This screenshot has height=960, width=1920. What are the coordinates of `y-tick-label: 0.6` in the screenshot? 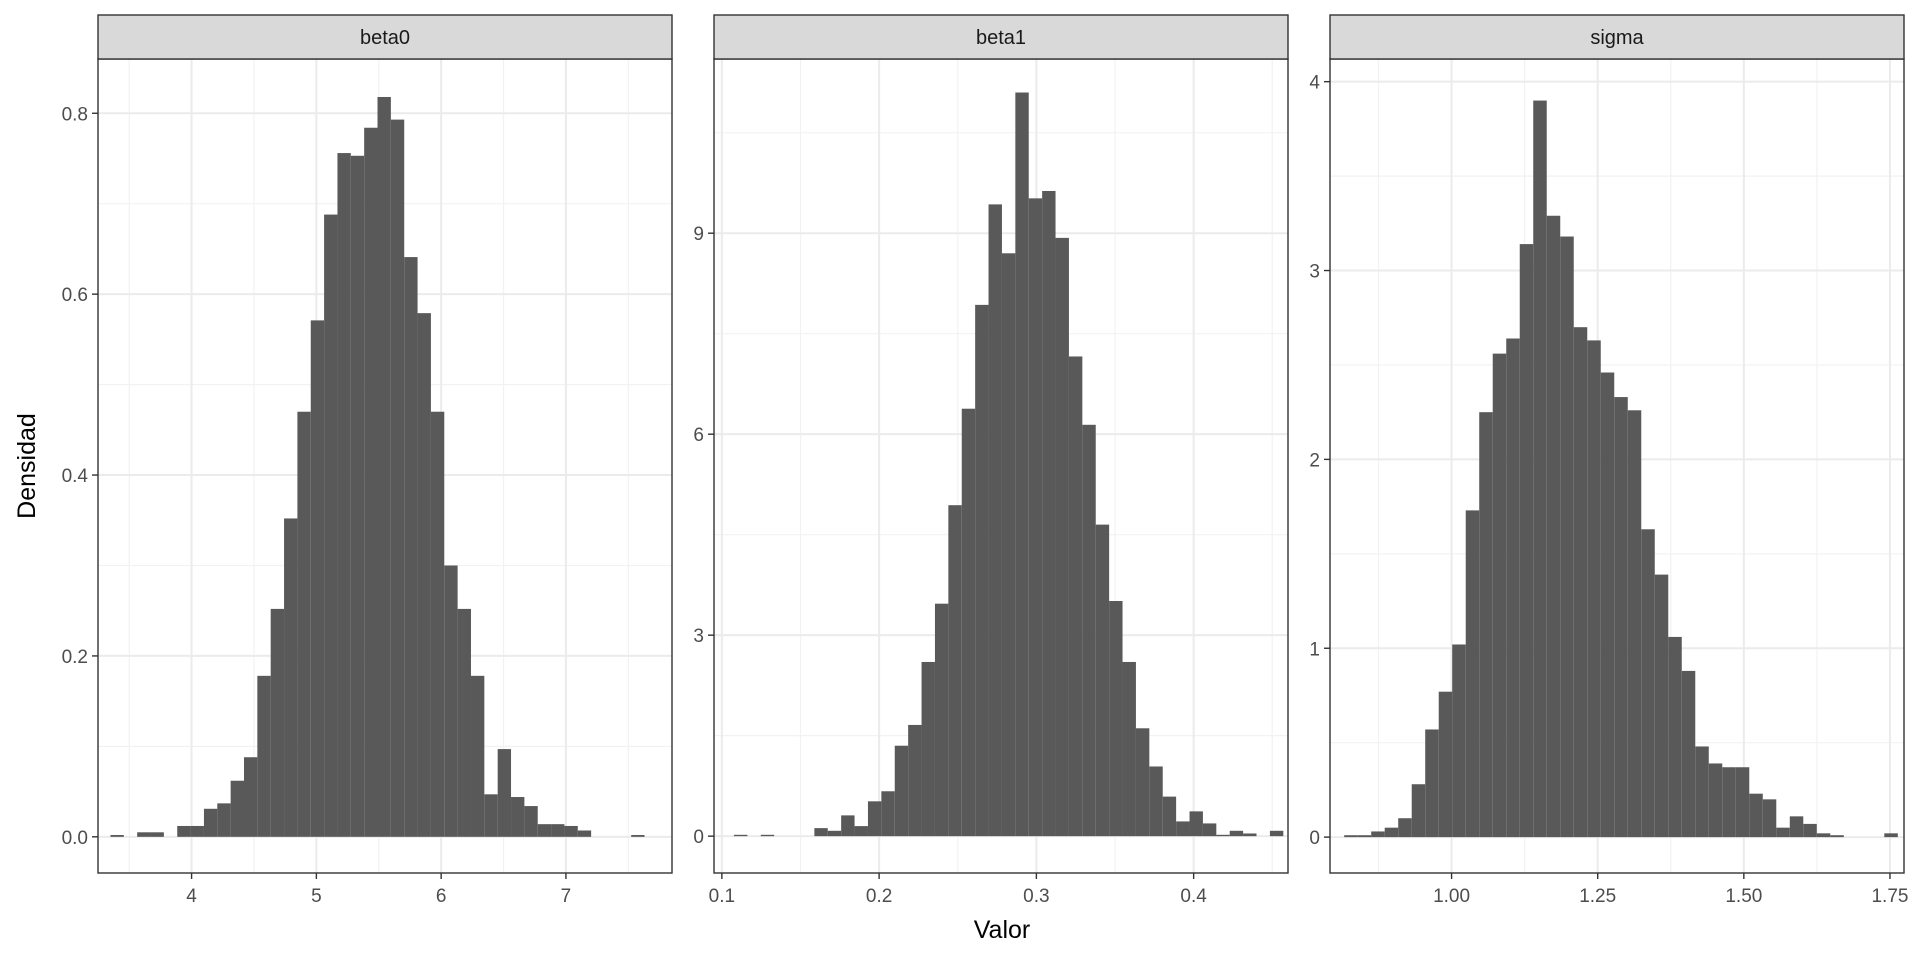 It's located at (75, 295).